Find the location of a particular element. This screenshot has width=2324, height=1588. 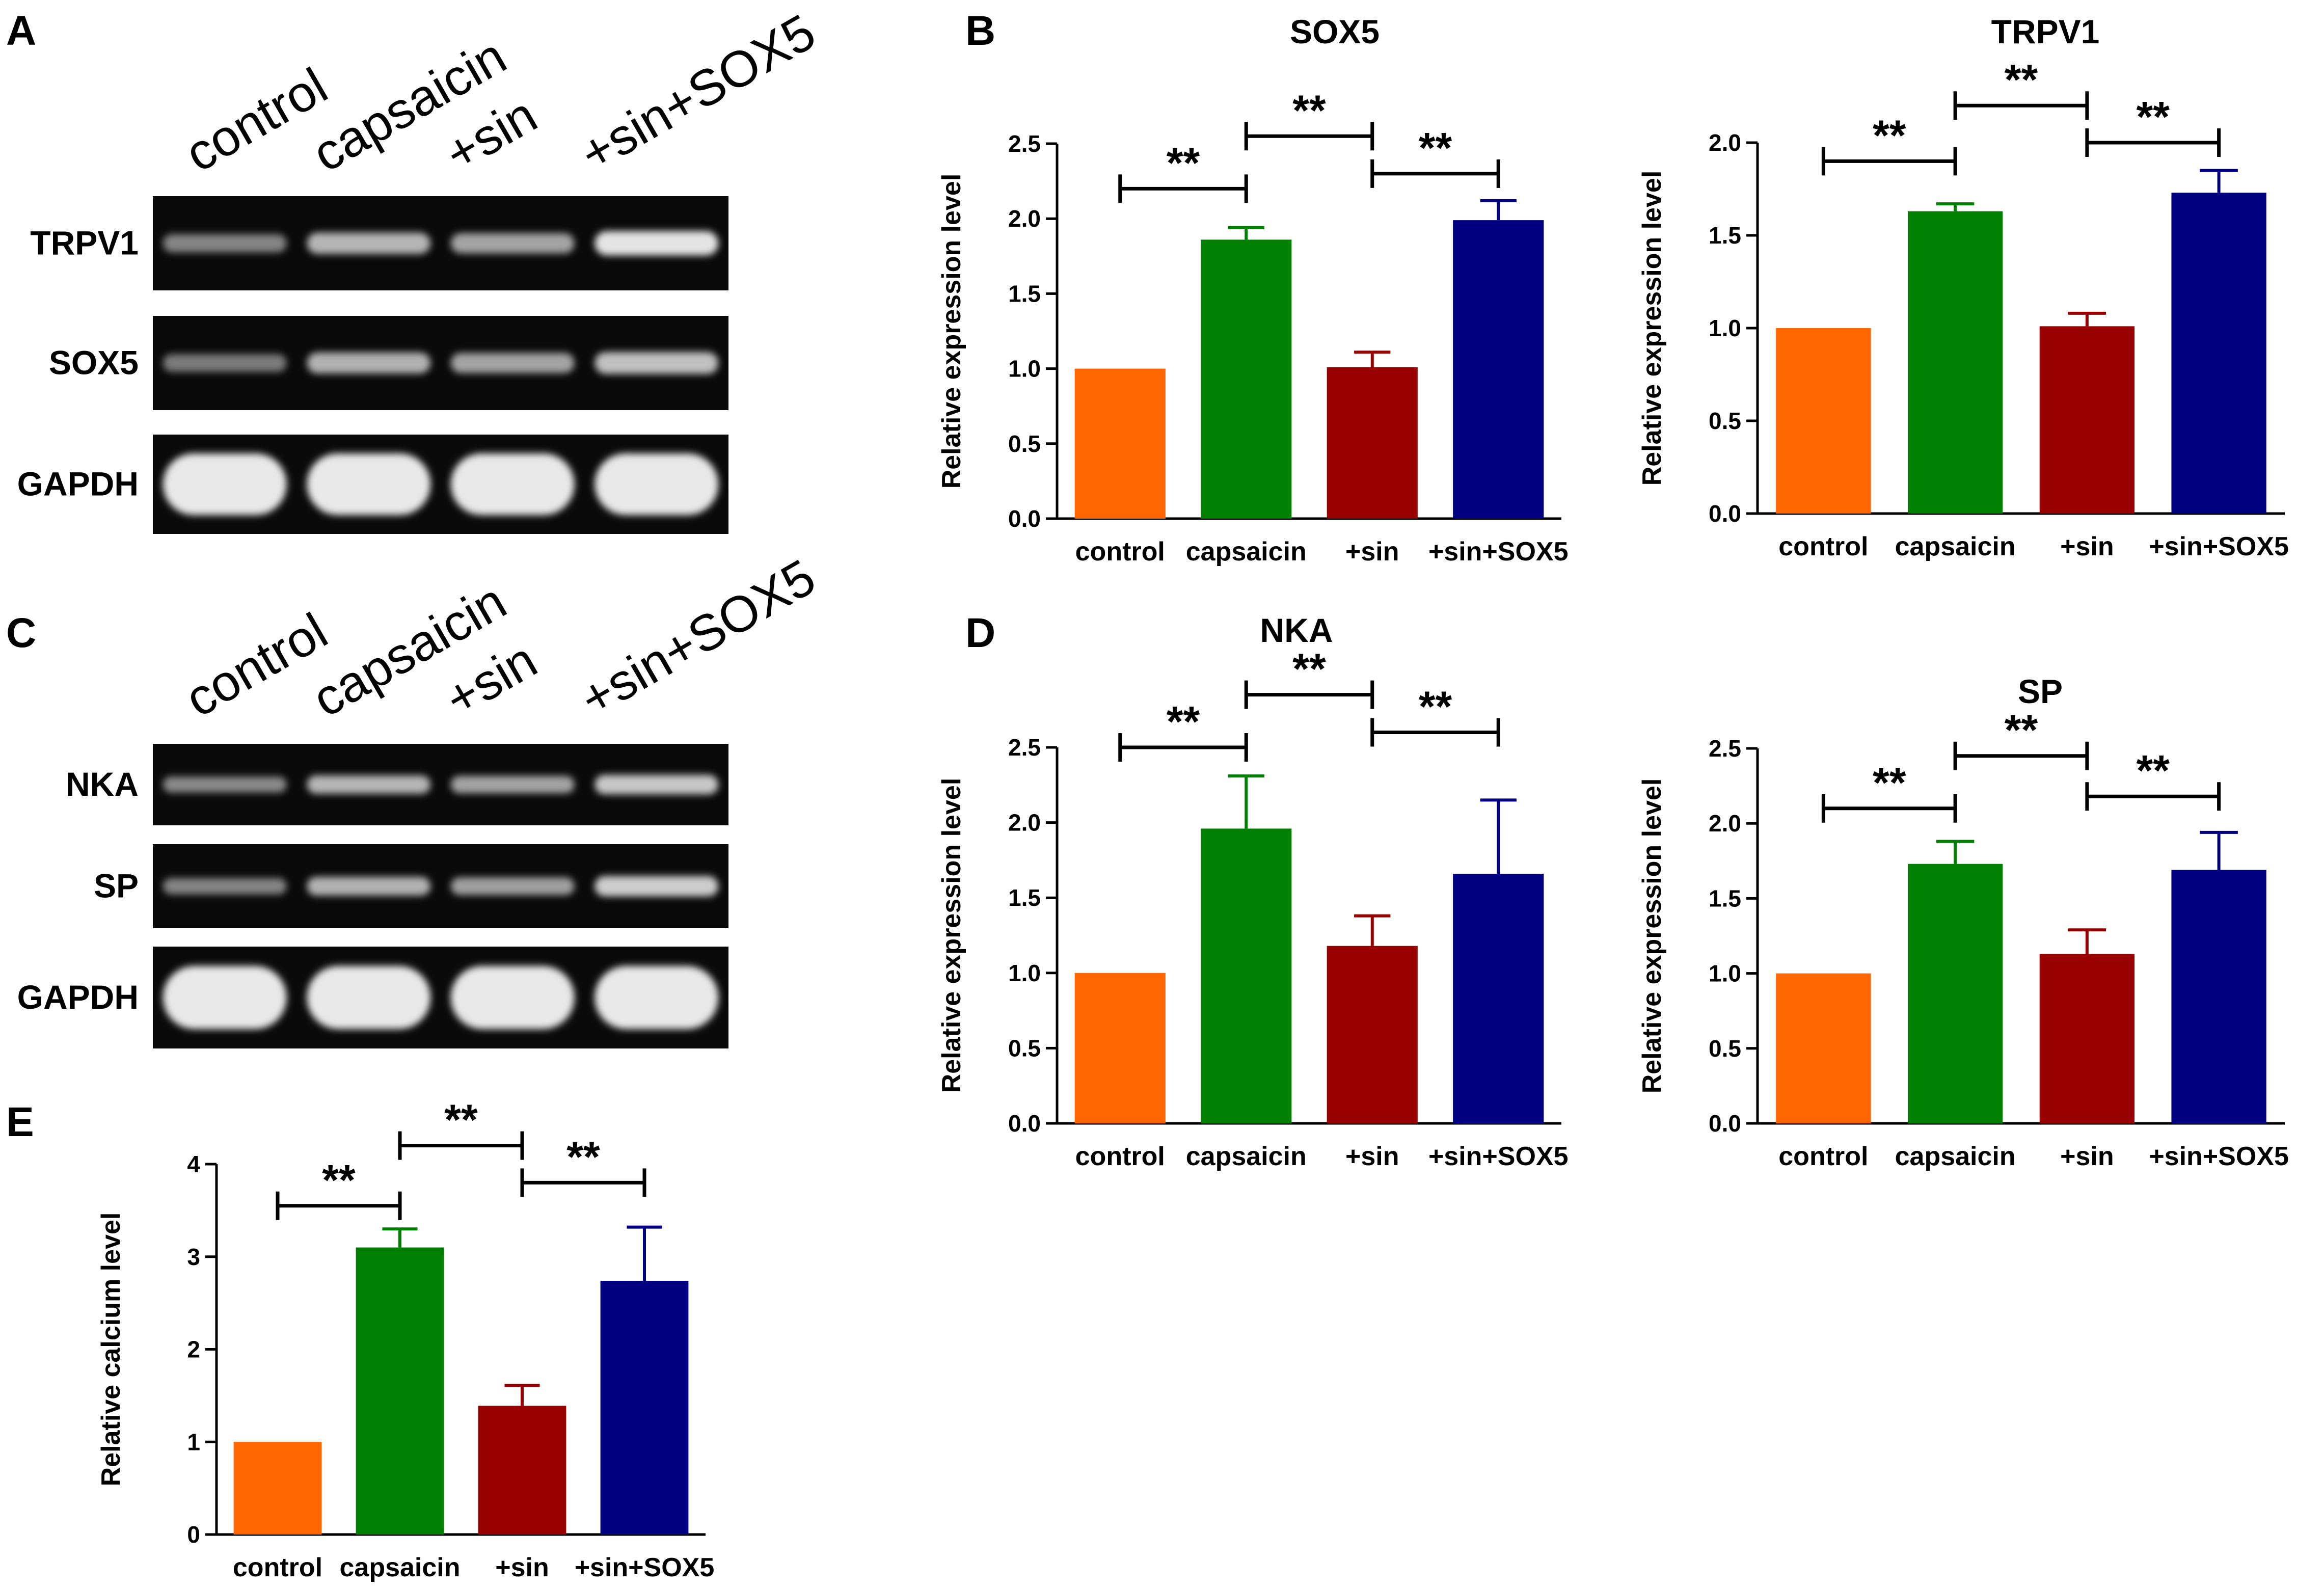

y-tick-label: 4 is located at coordinates (193, 1164).